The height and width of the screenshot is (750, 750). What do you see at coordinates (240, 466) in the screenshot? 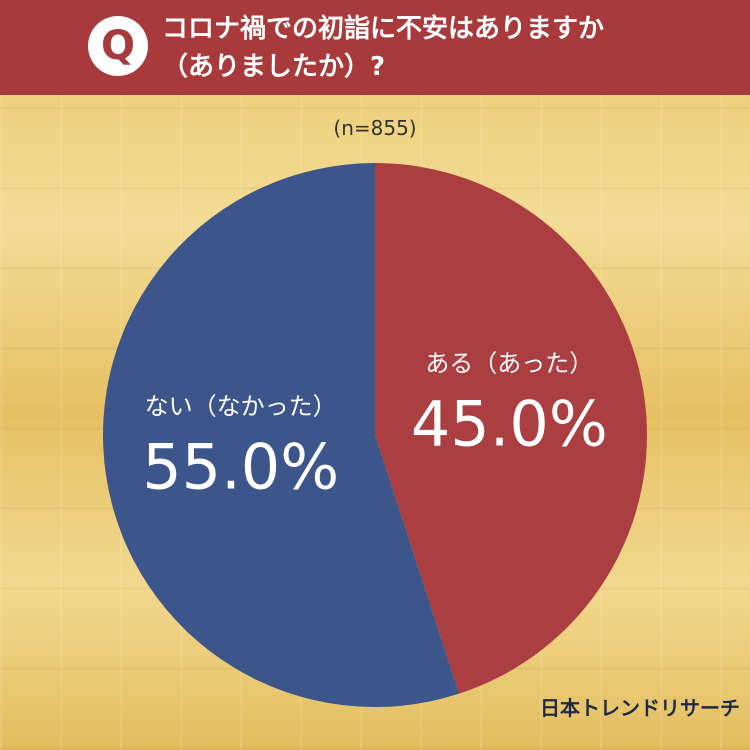
I see `slice-value-1: 55.0%` at bounding box center [240, 466].